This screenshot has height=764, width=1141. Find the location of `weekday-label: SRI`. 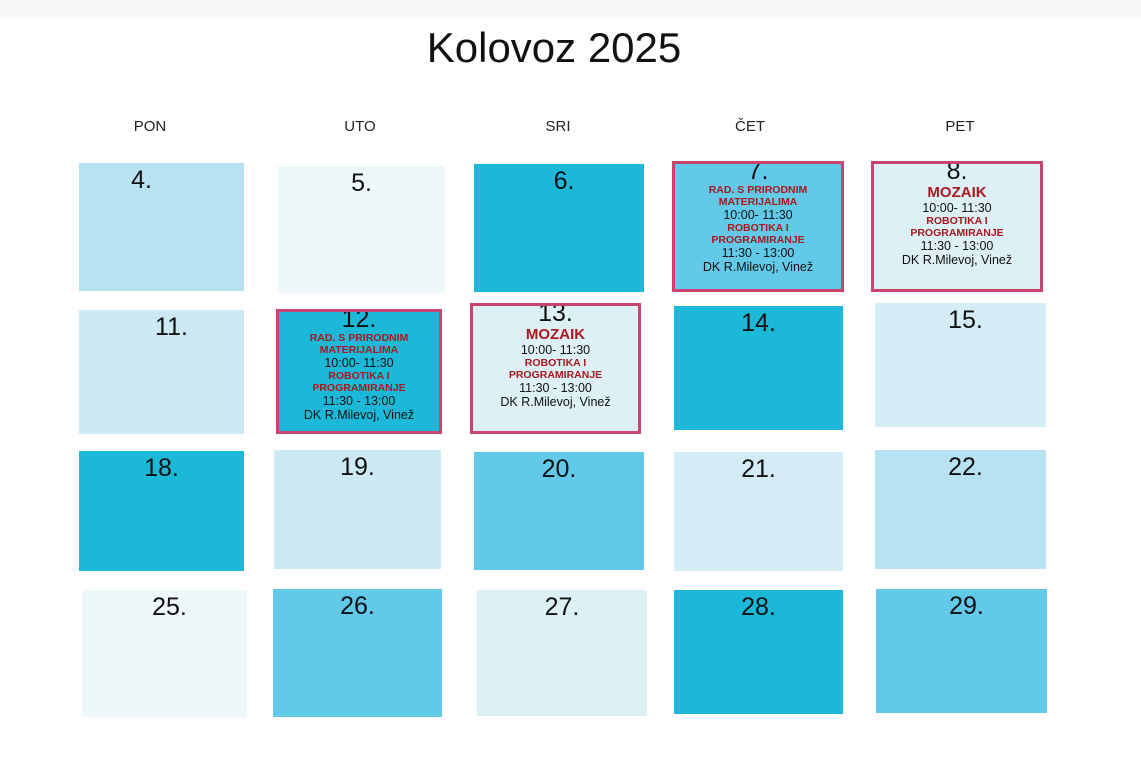

weekday-label: SRI is located at coordinates (558, 126).